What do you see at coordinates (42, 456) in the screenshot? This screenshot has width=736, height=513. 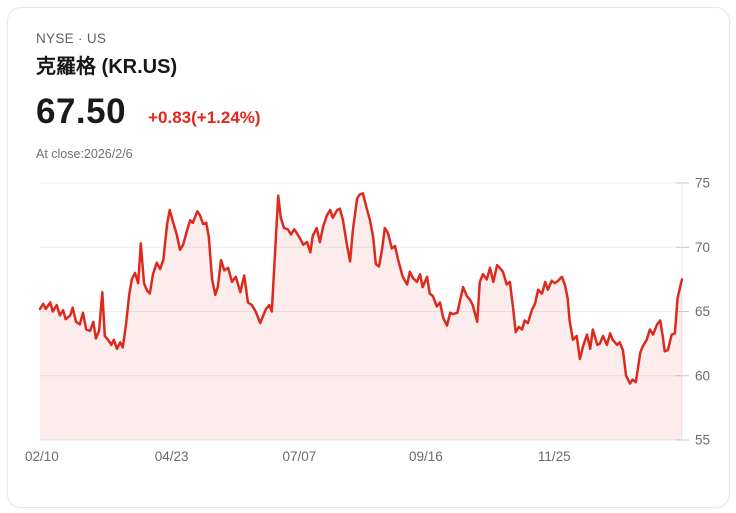 I see `x-axis-label: 02/10` at bounding box center [42, 456].